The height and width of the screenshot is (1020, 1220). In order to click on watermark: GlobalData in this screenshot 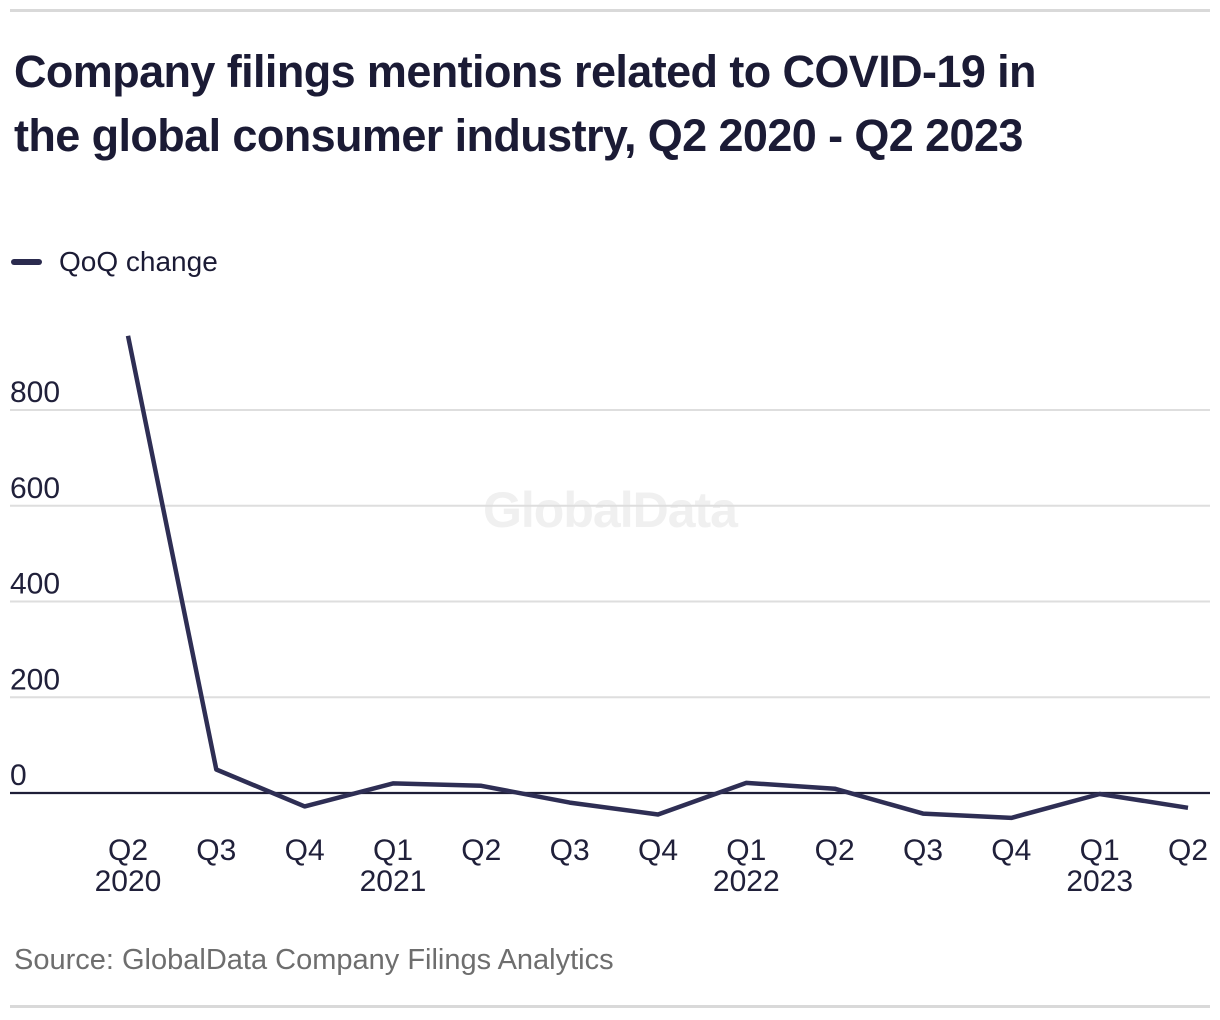, I will do `click(611, 510)`.